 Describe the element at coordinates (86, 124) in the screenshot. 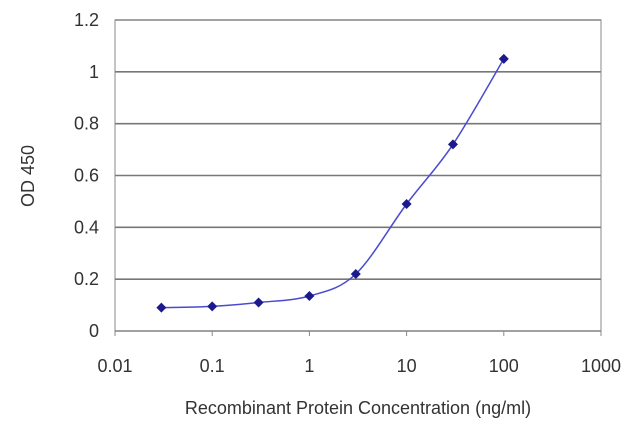

I see `y-tick-label: 0.8` at that location.